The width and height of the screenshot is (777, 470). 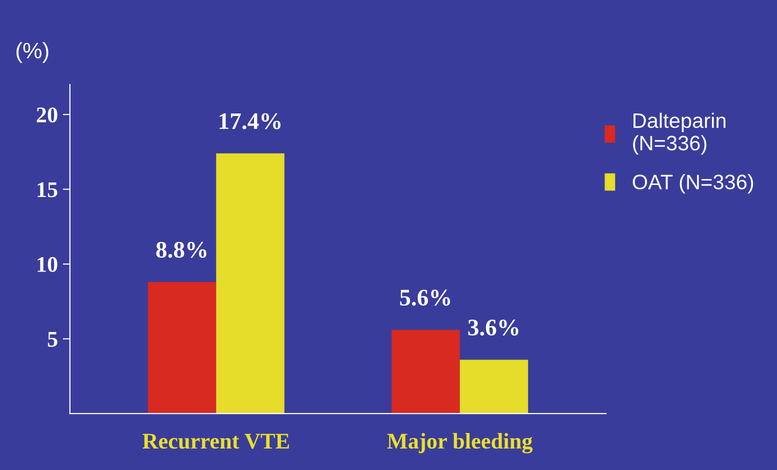 What do you see at coordinates (425, 298) in the screenshot?
I see `data-label: 5.6%` at bounding box center [425, 298].